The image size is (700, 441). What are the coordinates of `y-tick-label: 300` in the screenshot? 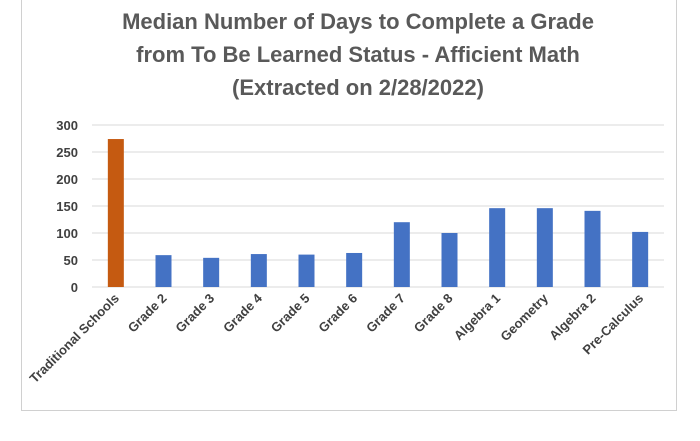 It's located at (67, 125).